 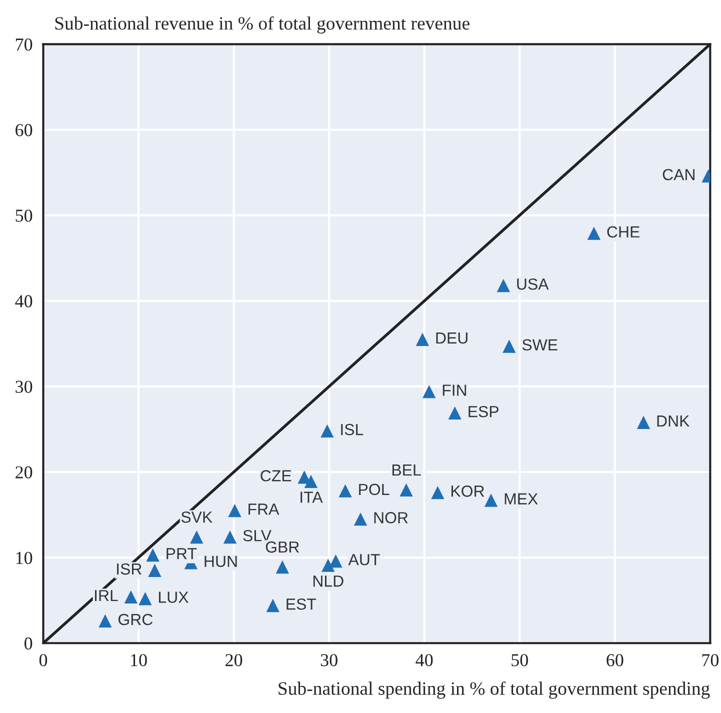 I want to click on x-tick-label: 50, so click(x=520, y=660).